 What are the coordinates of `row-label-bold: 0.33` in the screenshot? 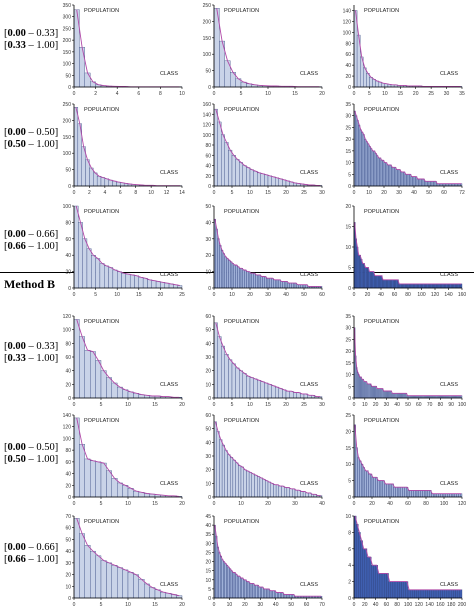 It's located at (17, 45).